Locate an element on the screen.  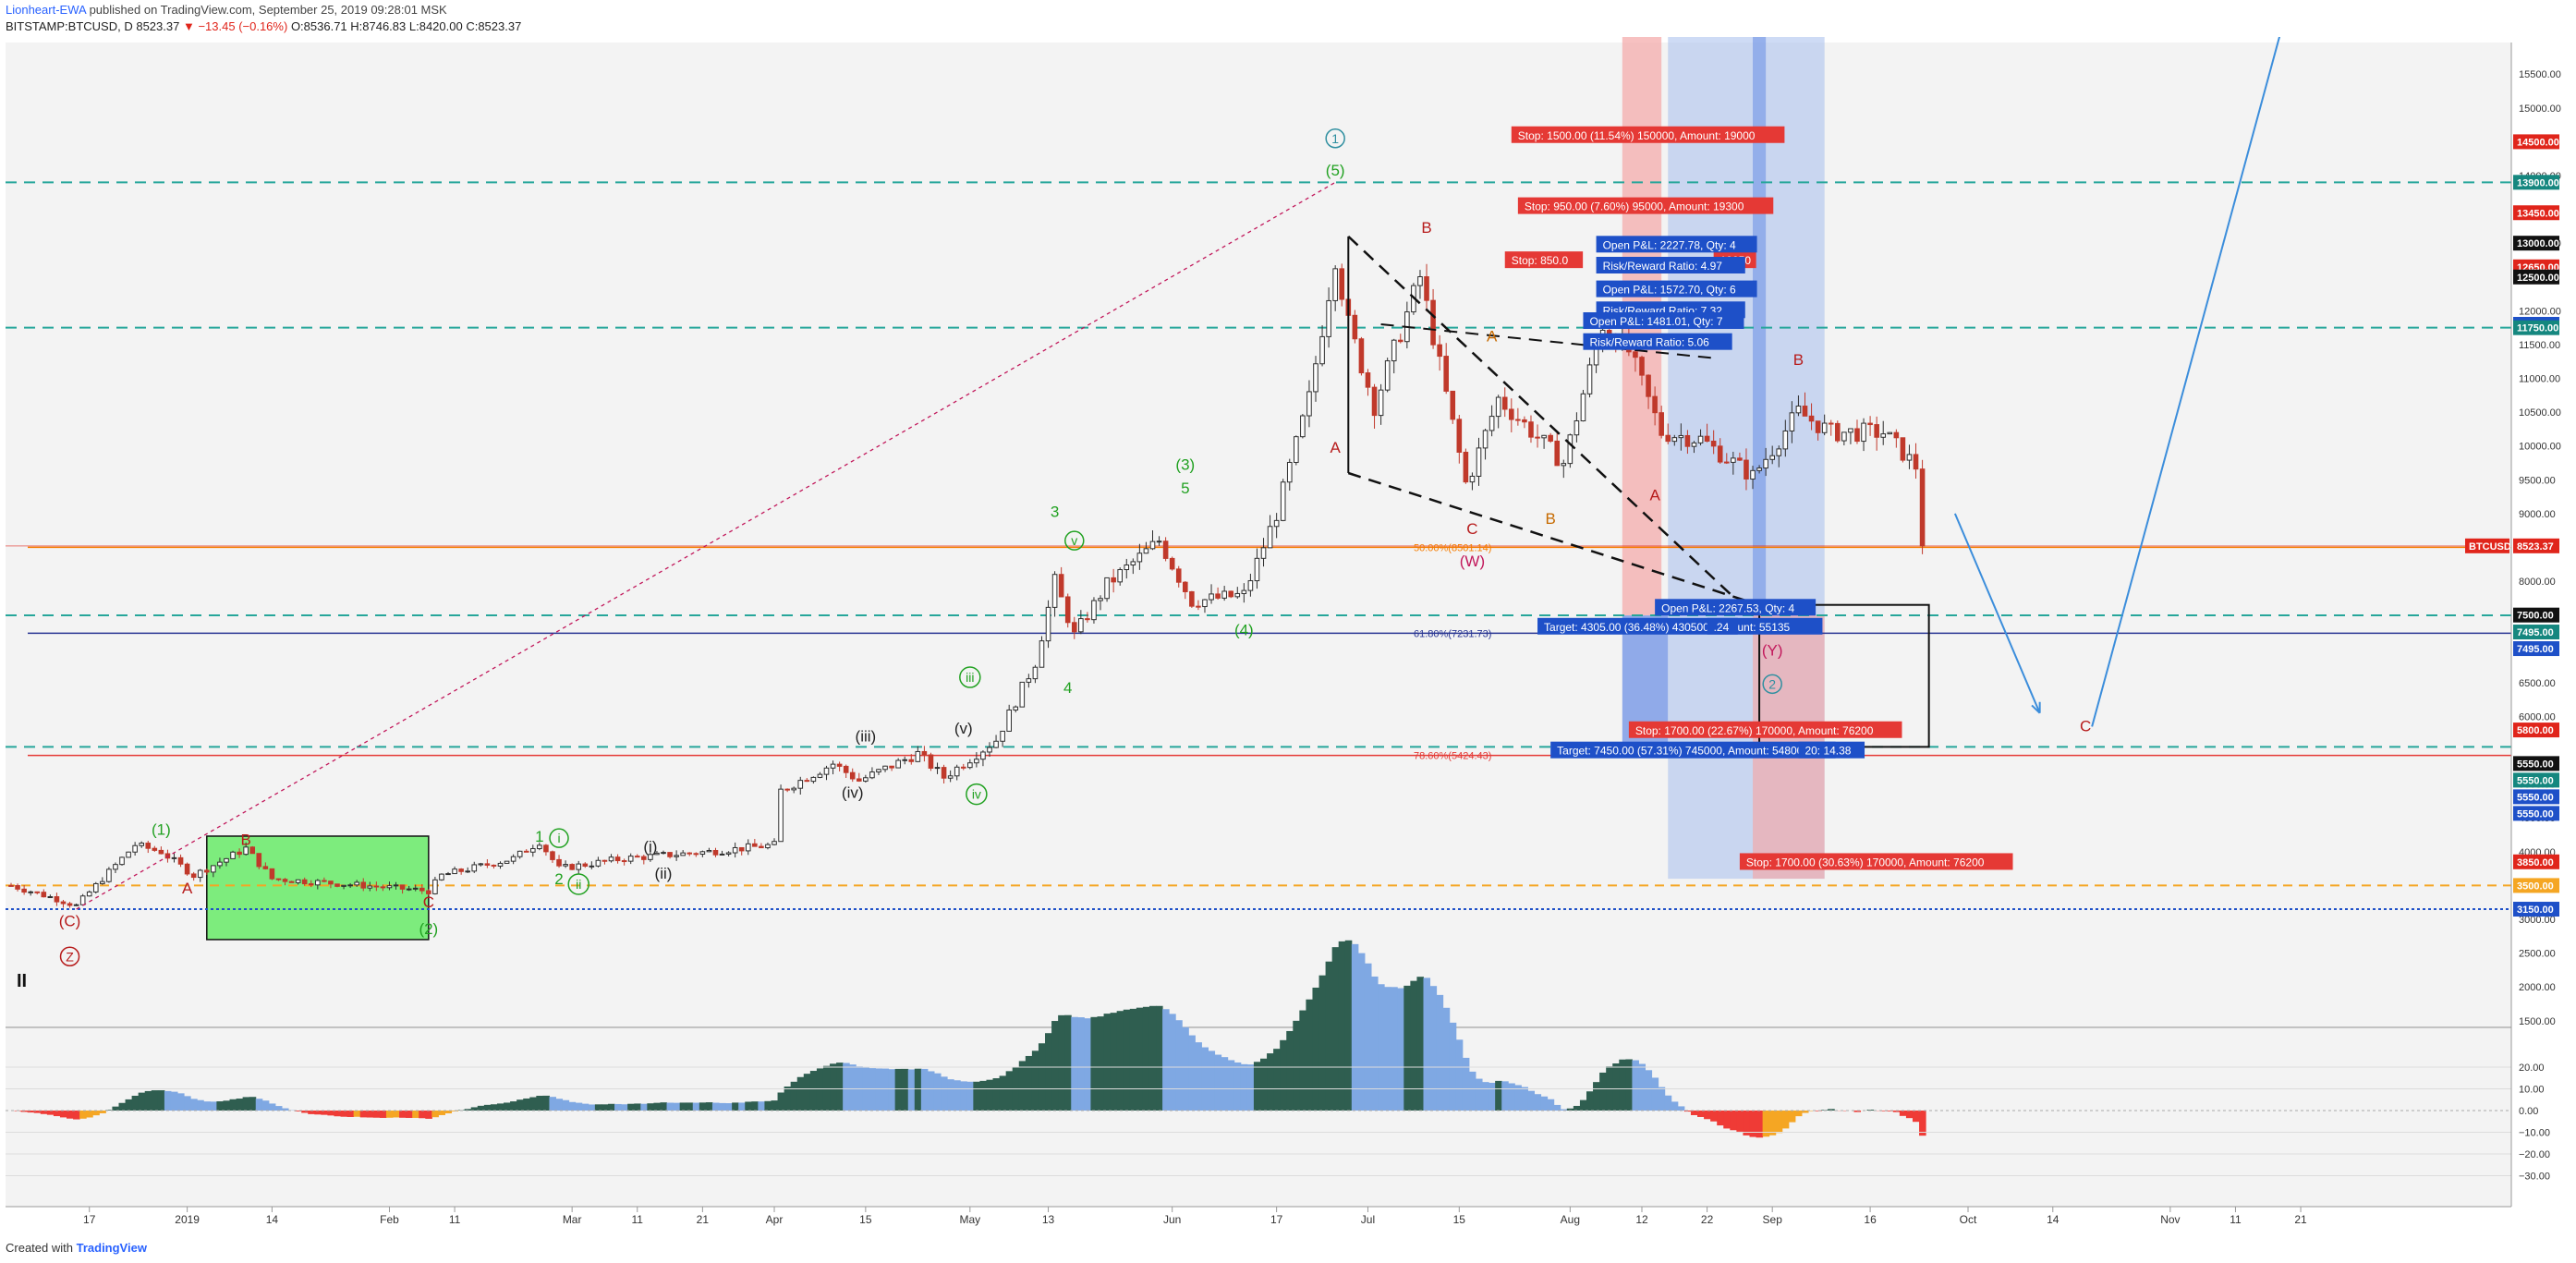
wave-label: (W) is located at coordinates (1472, 561).